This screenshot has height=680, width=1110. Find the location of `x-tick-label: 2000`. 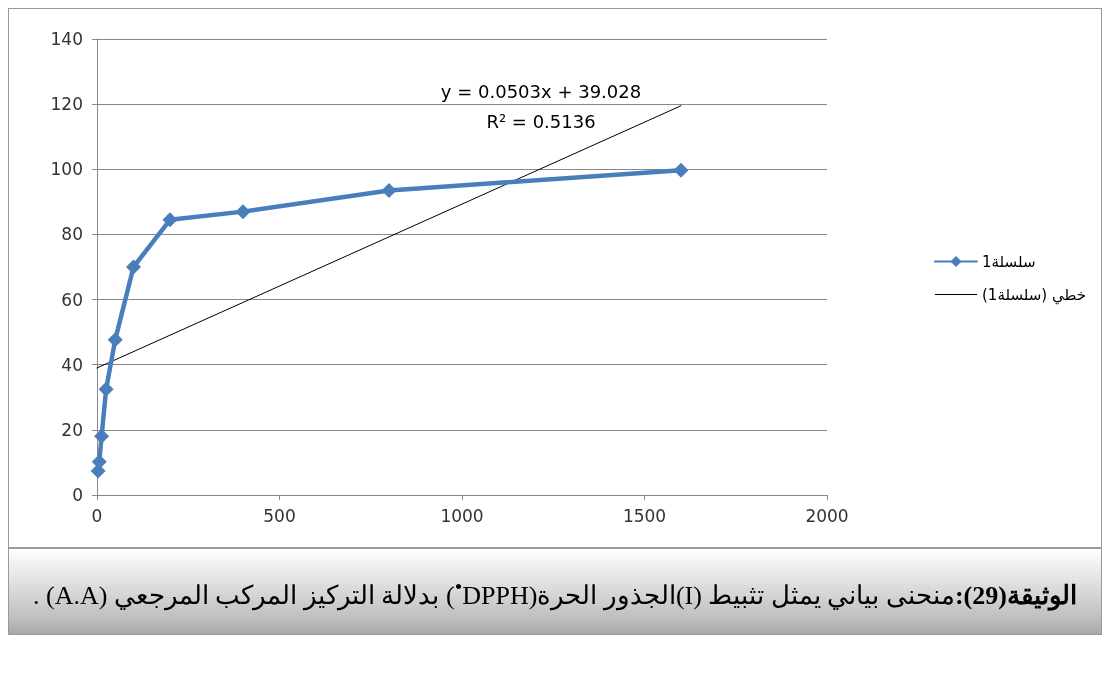

x-tick-label: 2000 is located at coordinates (827, 515).